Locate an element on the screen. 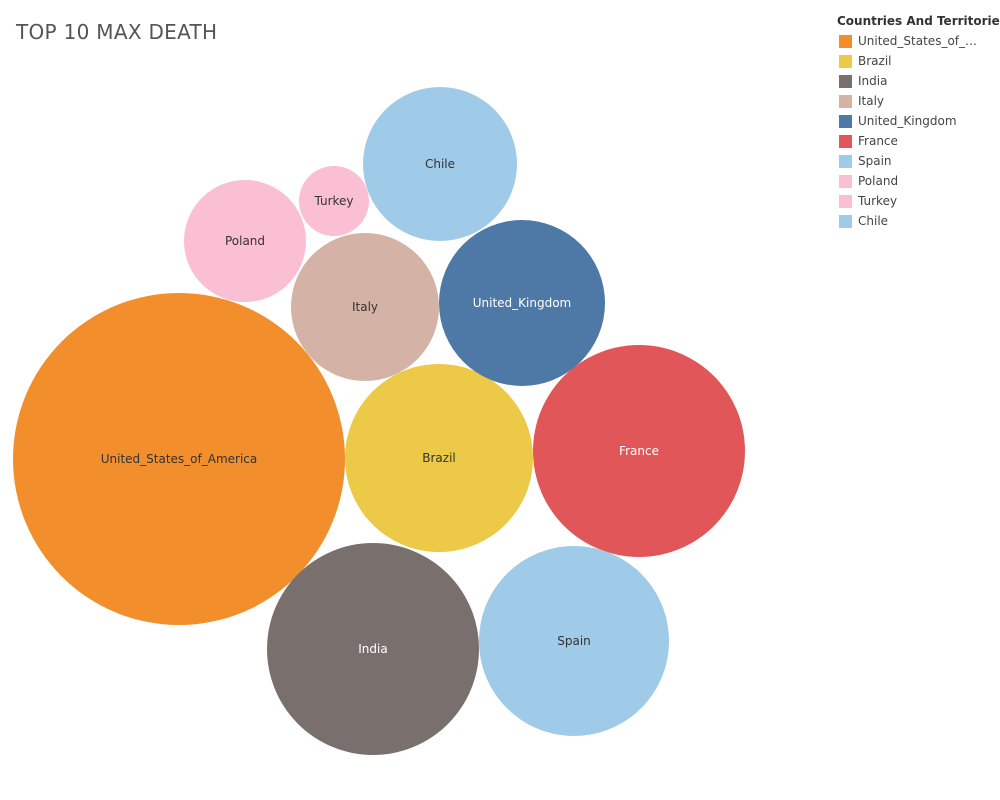 This screenshot has width=1000, height=800. legend-label: France is located at coordinates (878, 141).